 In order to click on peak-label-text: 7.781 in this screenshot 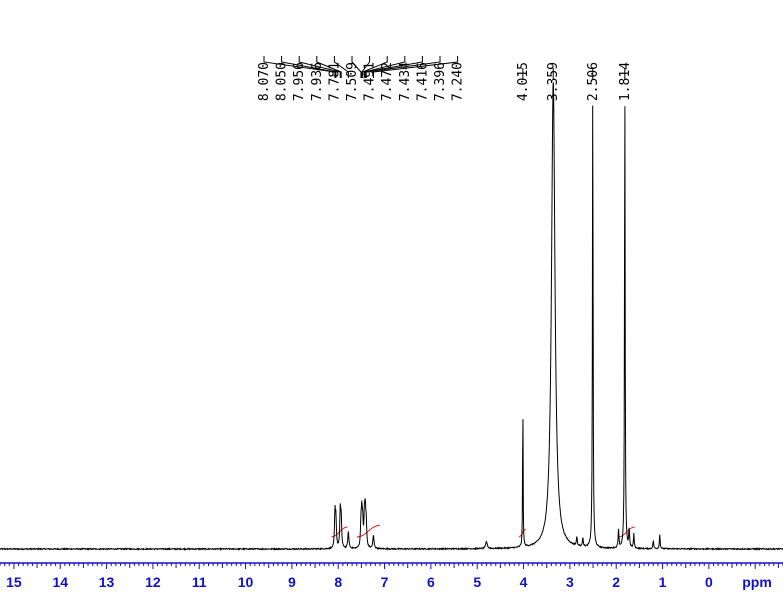, I will do `click(334, 81)`.